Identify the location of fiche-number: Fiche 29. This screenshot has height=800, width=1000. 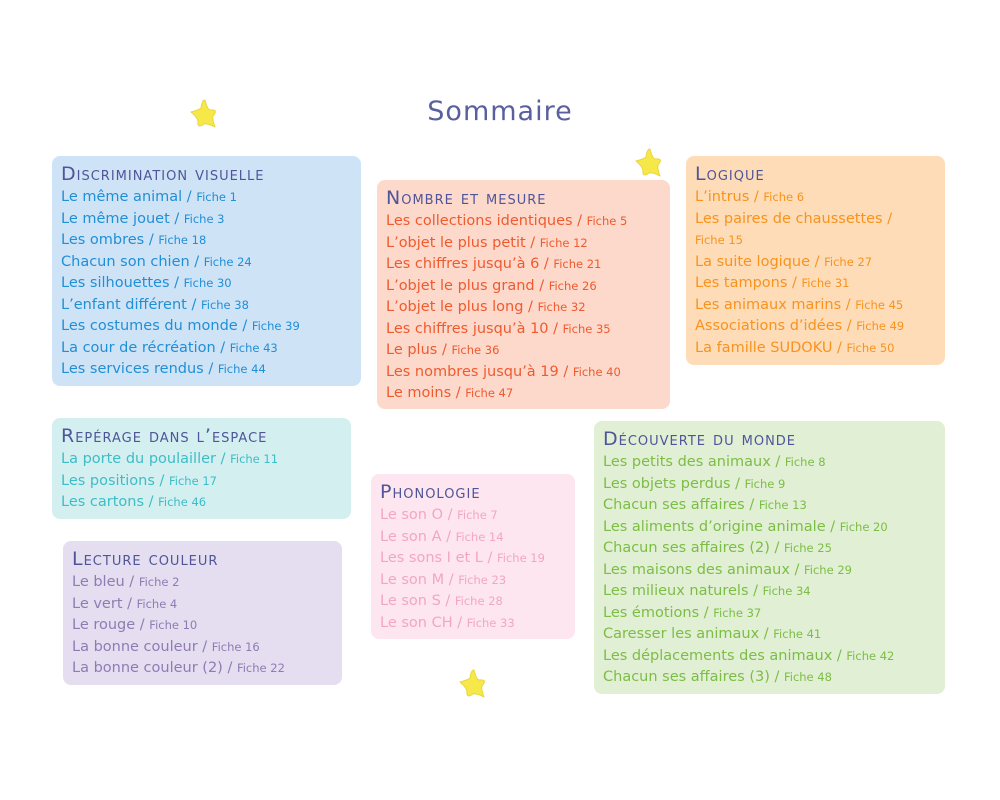
(828, 569).